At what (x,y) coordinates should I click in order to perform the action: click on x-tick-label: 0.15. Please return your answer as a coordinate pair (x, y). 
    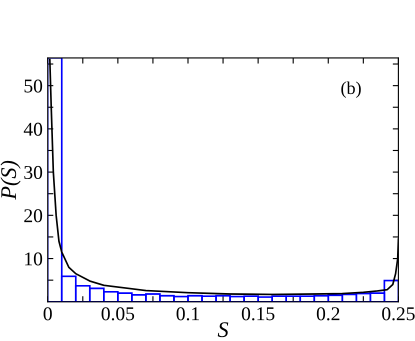
    Looking at the image, I should click on (258, 313).